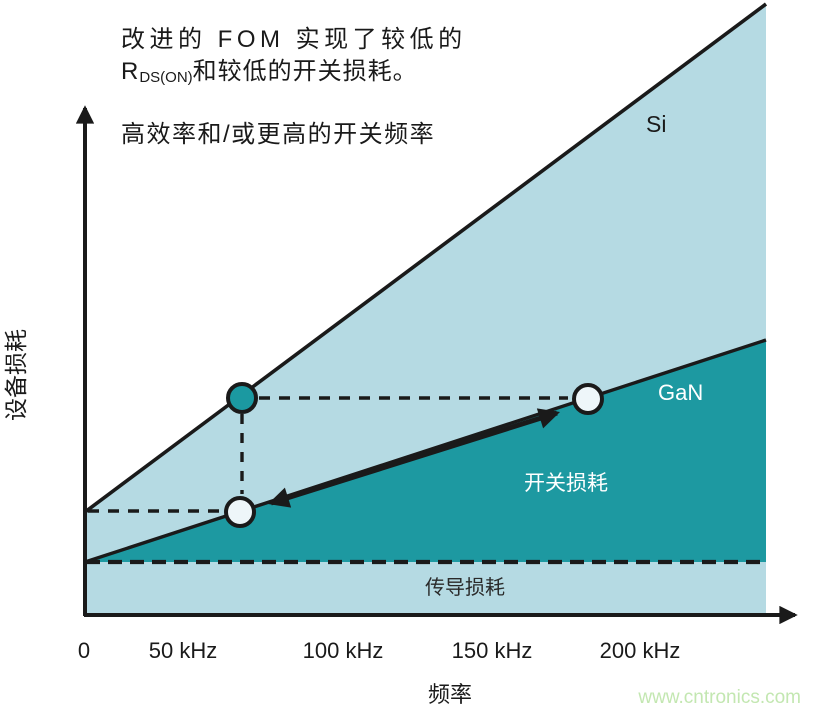  I want to click on marker-gan-185khz, so click(588, 399).